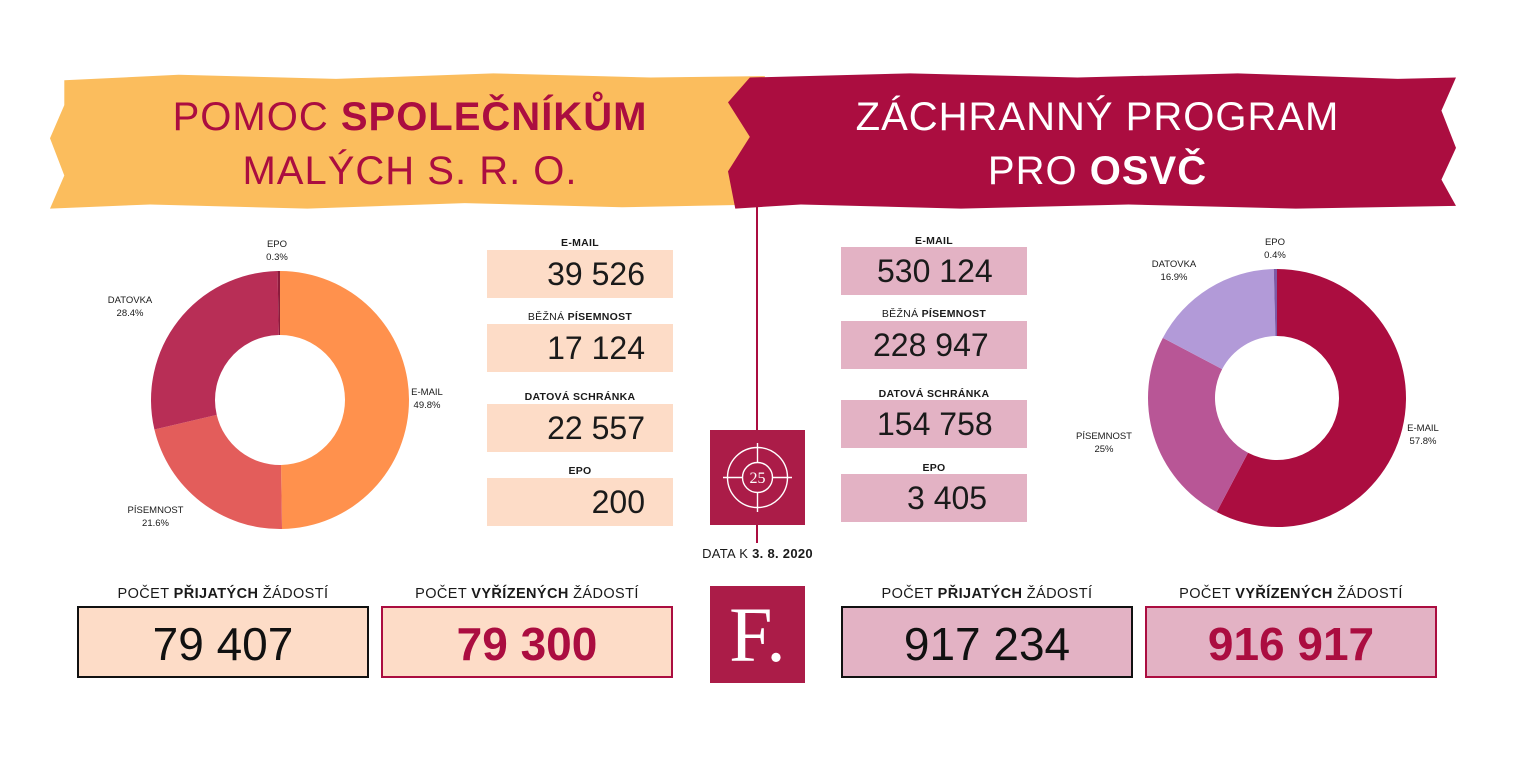  I want to click on right-stat-label-datova: DATOVÁ SCHRÁNKA, so click(934, 394).